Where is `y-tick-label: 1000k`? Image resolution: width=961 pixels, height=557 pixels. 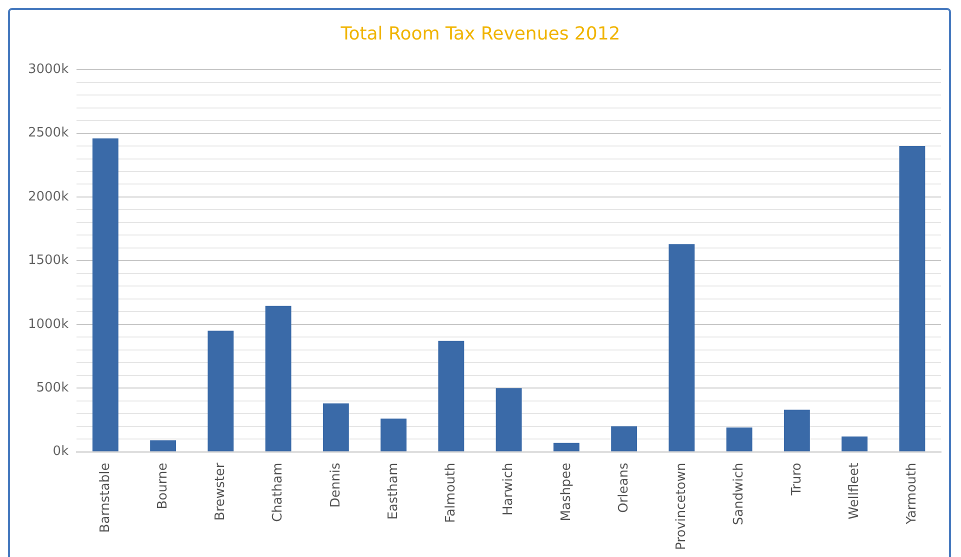 y-tick-label: 1000k is located at coordinates (49, 324).